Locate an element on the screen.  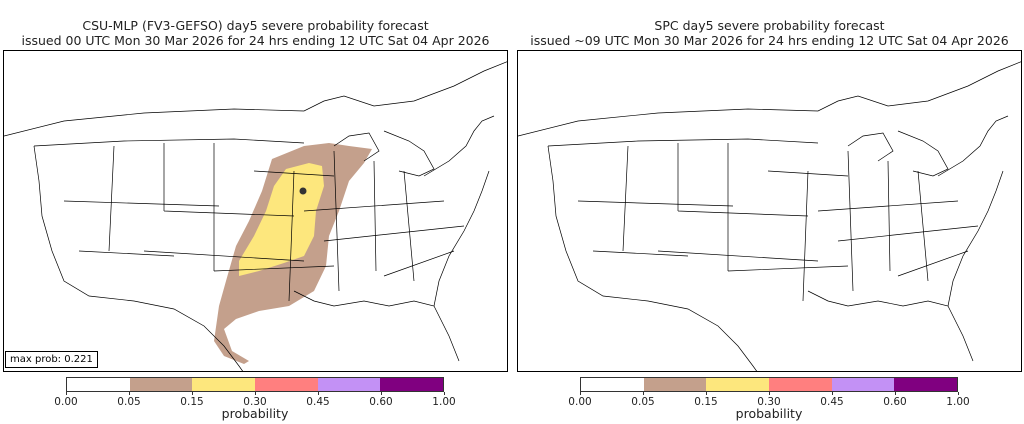
right-title-line1: SPC day5 severe probability forecast is located at coordinates (769, 25).